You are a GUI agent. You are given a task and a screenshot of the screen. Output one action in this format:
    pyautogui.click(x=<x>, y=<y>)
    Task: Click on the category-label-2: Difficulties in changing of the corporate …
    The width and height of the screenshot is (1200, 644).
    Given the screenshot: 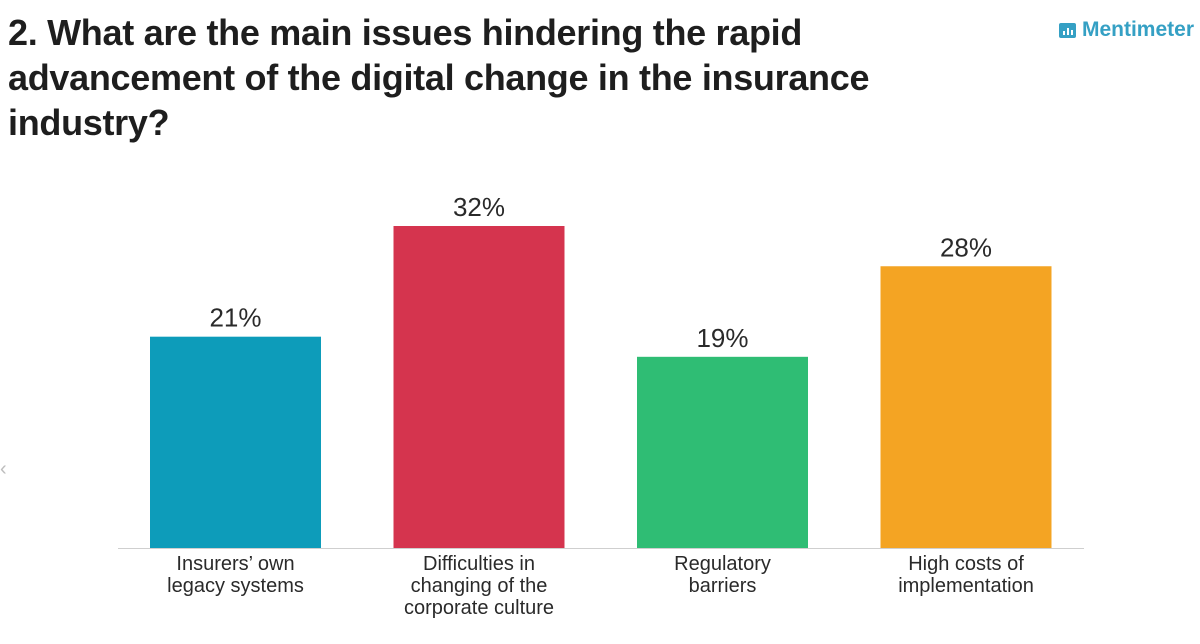 What is the action you would take?
    pyautogui.click(x=479, y=586)
    